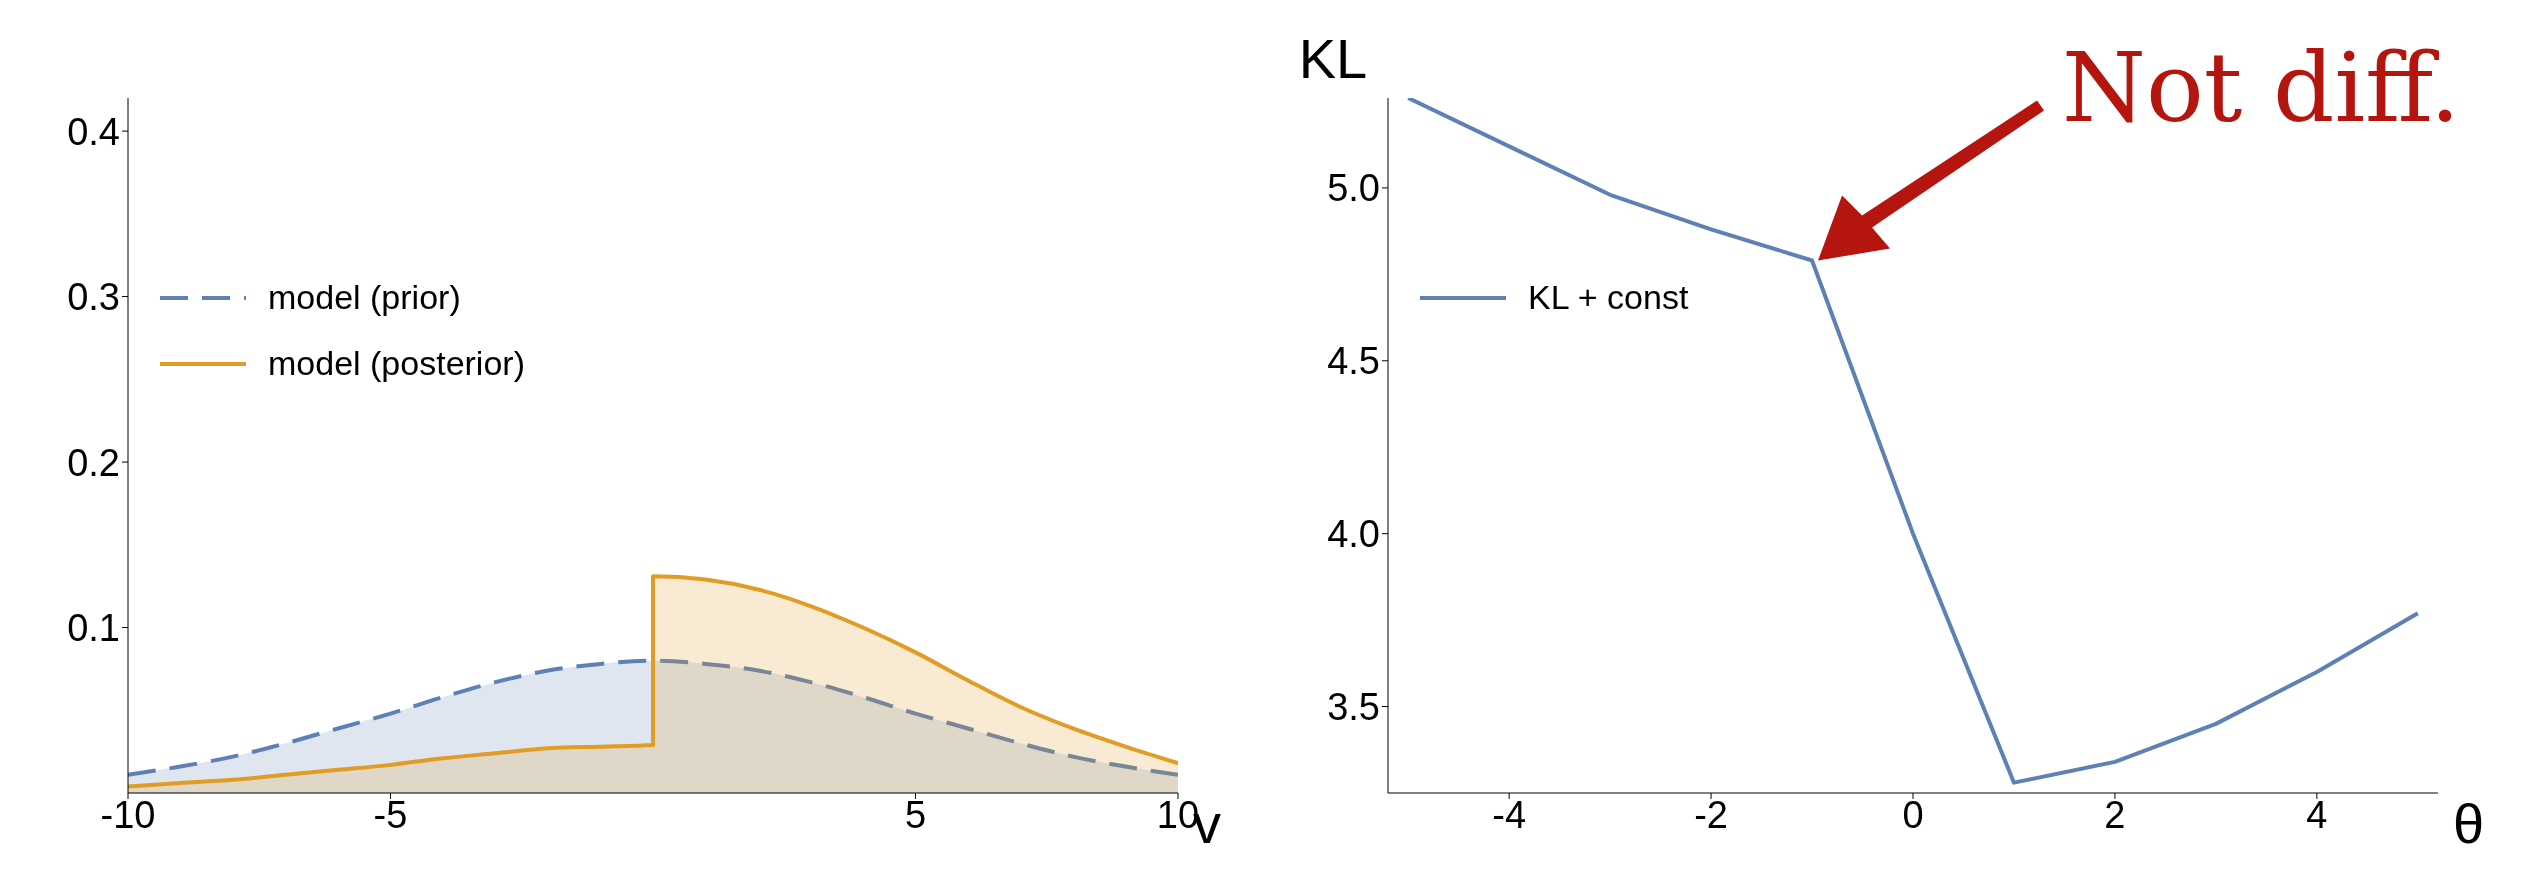 This screenshot has height=873, width=2544. I want to click on legend-label: model (posterior), so click(396, 363).